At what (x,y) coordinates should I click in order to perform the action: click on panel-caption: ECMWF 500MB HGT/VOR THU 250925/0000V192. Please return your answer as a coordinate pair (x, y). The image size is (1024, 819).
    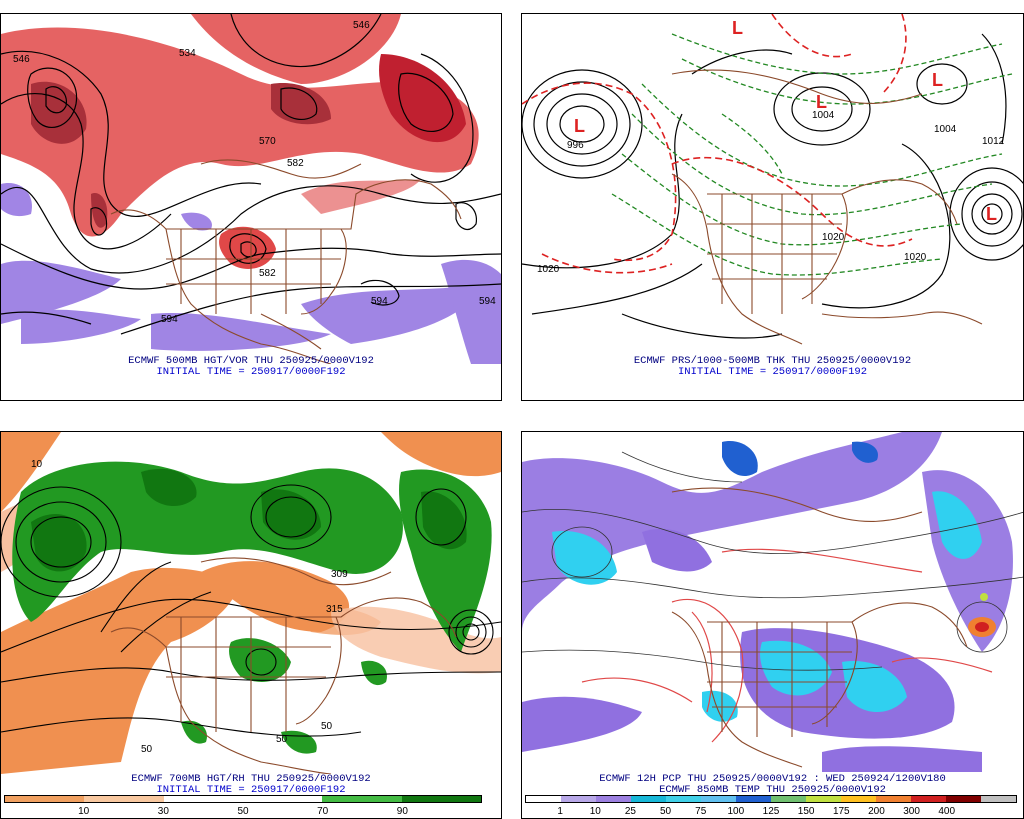
    Looking at the image, I should click on (251, 361).